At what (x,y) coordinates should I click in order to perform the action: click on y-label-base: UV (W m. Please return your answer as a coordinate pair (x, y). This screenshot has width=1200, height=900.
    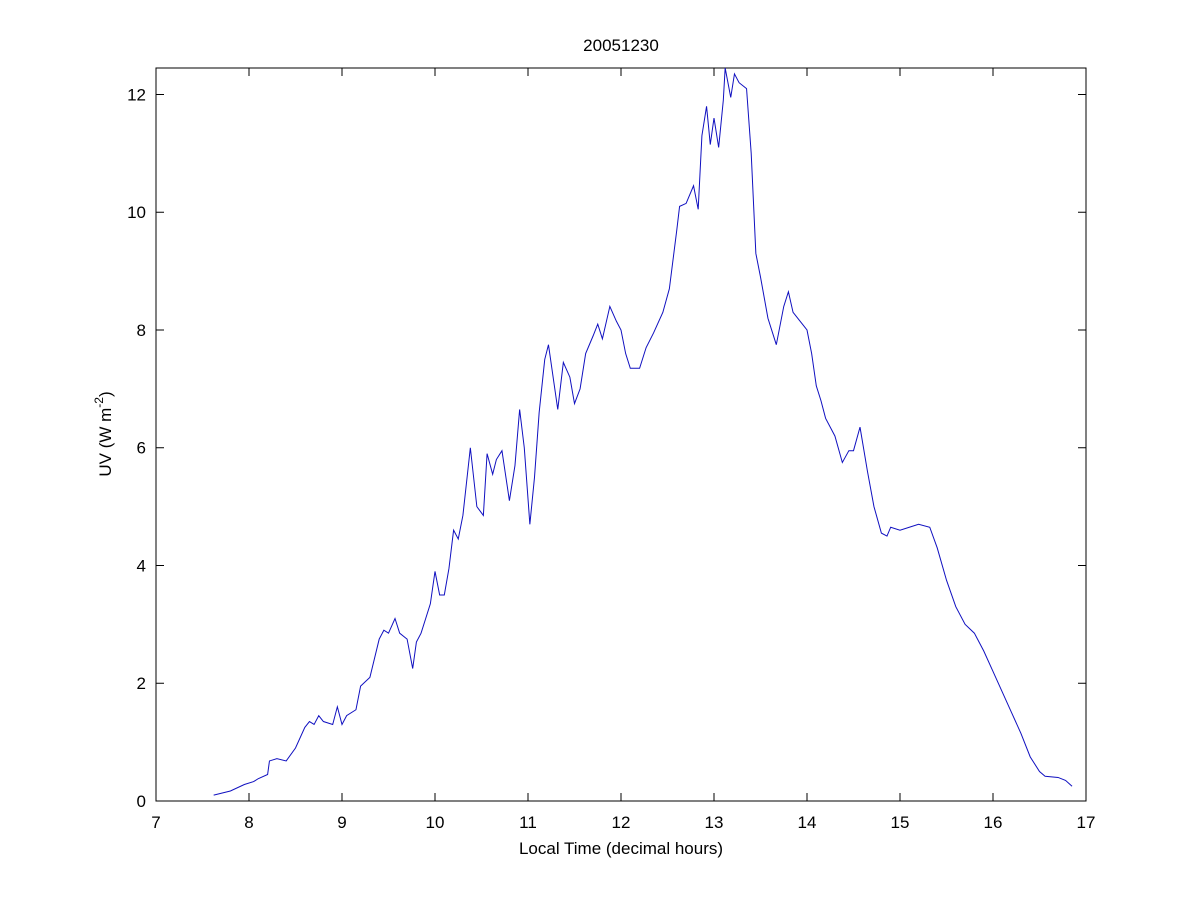
    Looking at the image, I should click on (105, 442).